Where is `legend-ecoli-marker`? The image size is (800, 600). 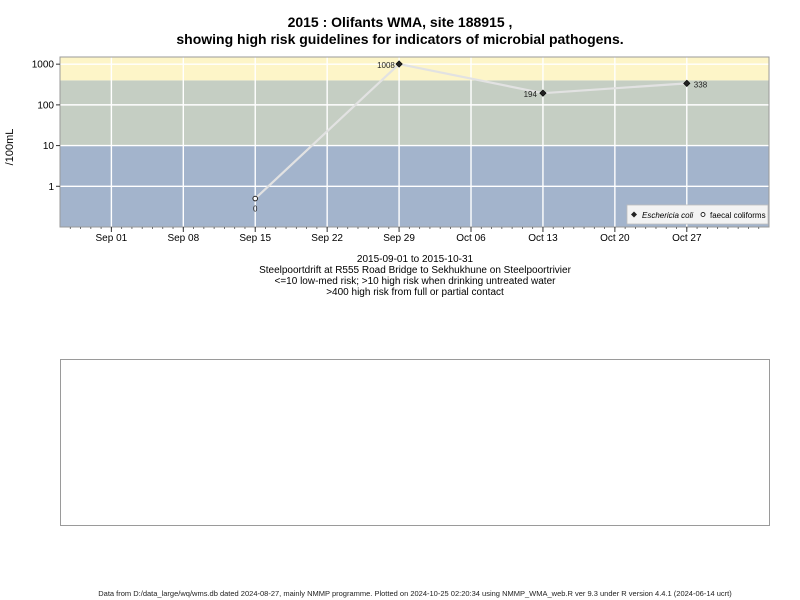 legend-ecoli-marker is located at coordinates (634, 214).